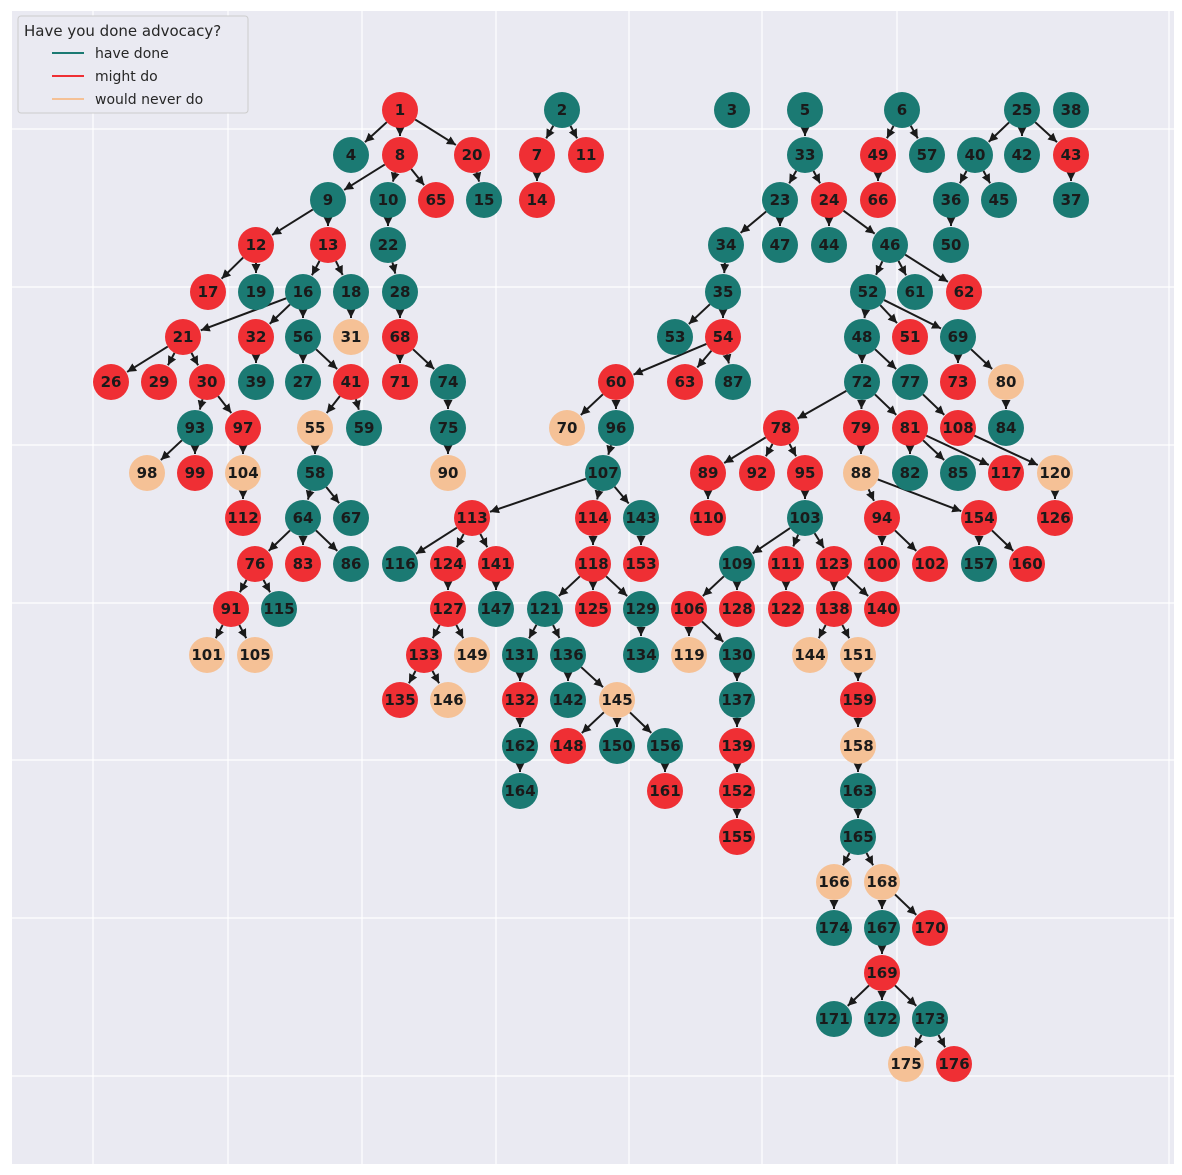 This screenshot has height=1175, width=1182. I want to click on node-label: 86, so click(351, 564).